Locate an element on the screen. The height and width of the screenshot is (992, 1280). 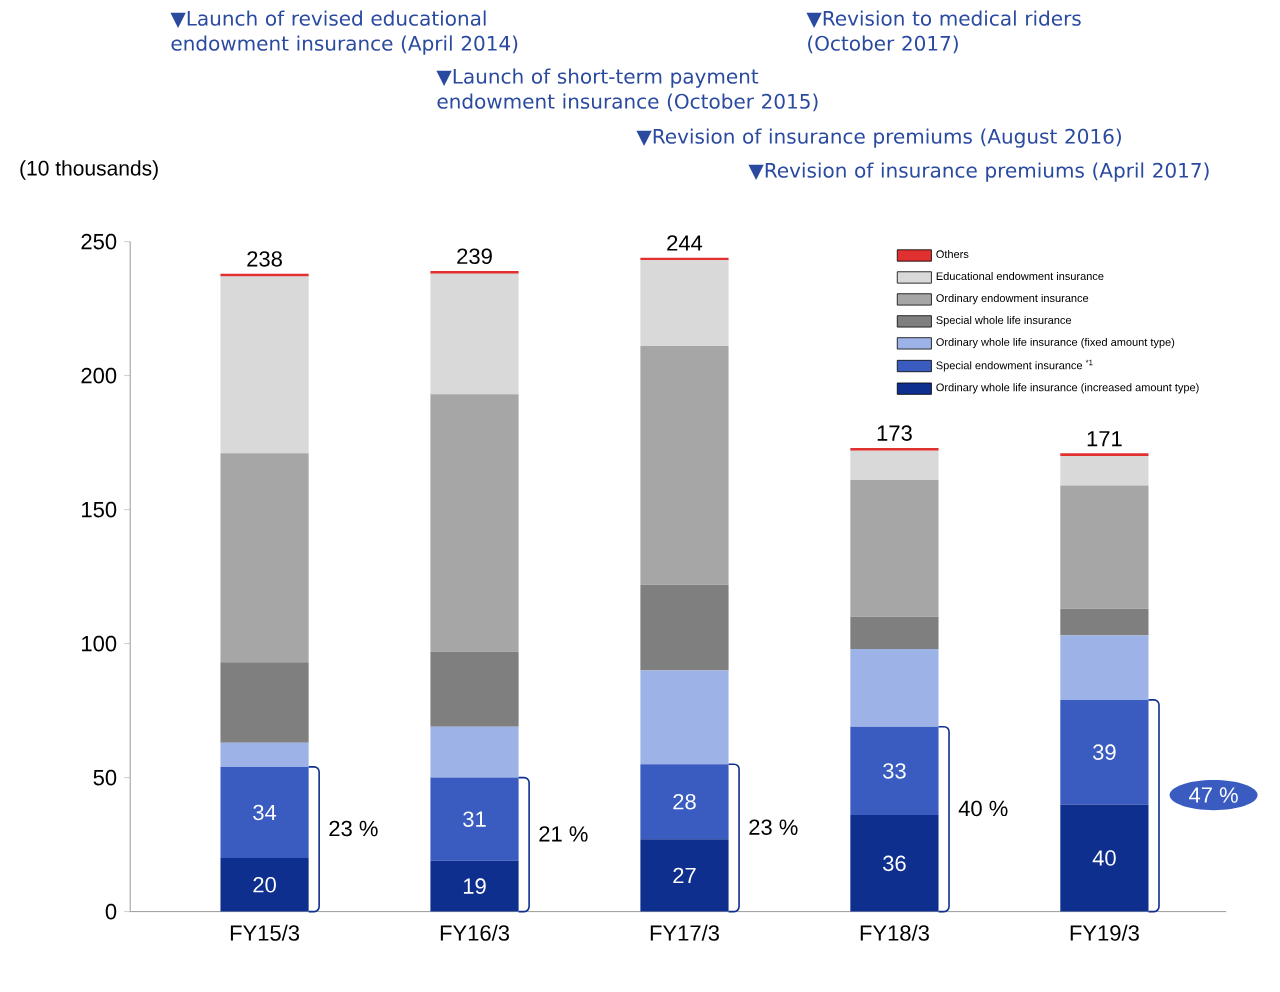
y-tick-label: 0 is located at coordinates (111, 911).